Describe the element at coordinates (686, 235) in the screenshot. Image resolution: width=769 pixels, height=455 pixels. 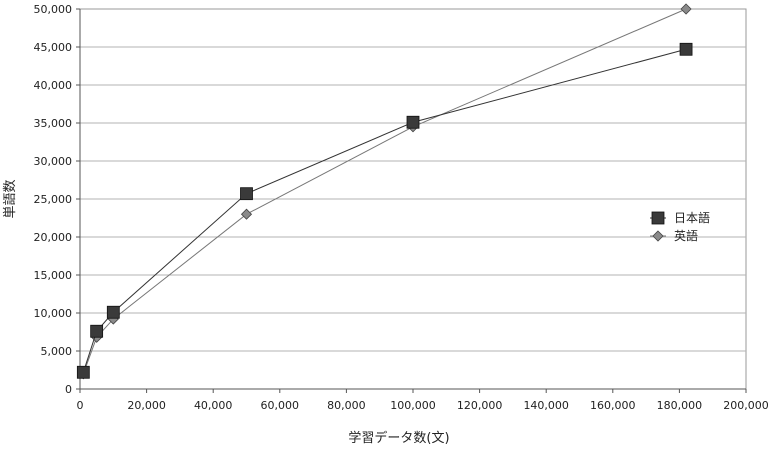
I see `legend-label: 英語` at that location.